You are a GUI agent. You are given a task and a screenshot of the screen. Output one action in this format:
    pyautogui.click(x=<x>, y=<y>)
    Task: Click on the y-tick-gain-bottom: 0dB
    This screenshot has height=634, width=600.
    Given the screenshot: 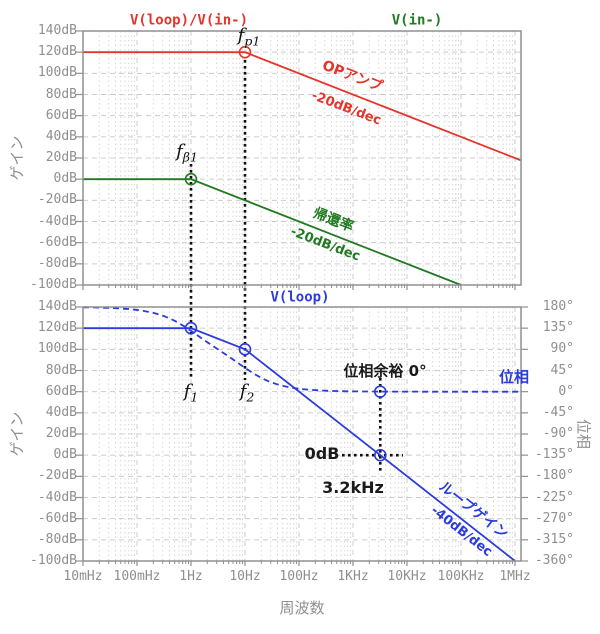 What is the action you would take?
    pyautogui.click(x=65, y=455)
    